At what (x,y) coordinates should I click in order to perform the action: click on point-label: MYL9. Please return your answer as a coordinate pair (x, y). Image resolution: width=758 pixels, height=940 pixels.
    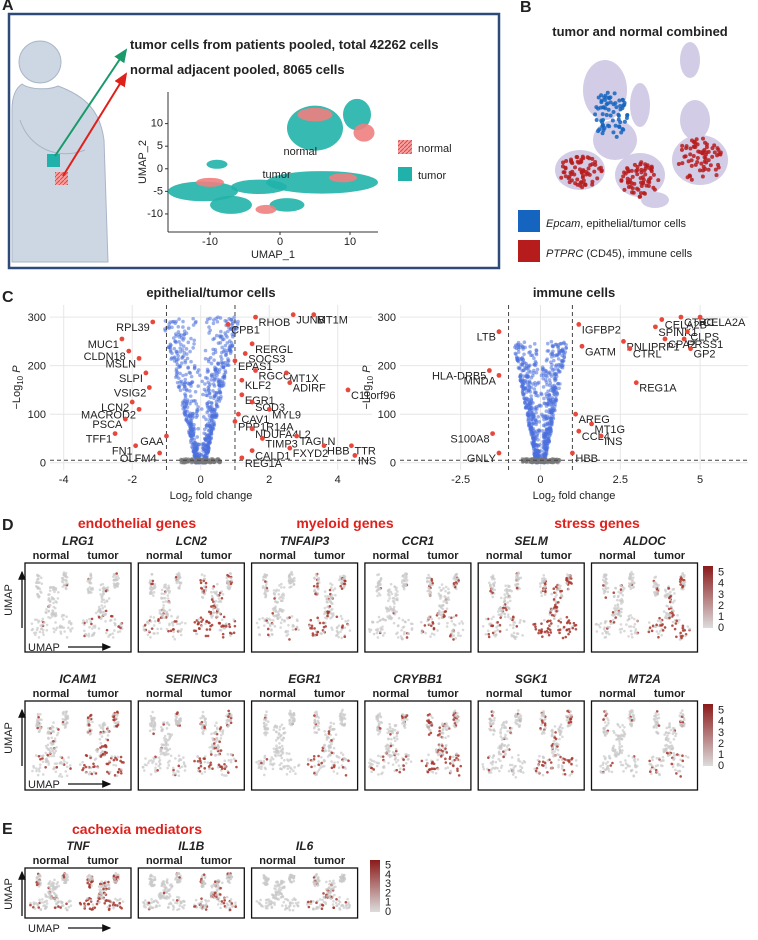
    Looking at the image, I should click on (286, 415).